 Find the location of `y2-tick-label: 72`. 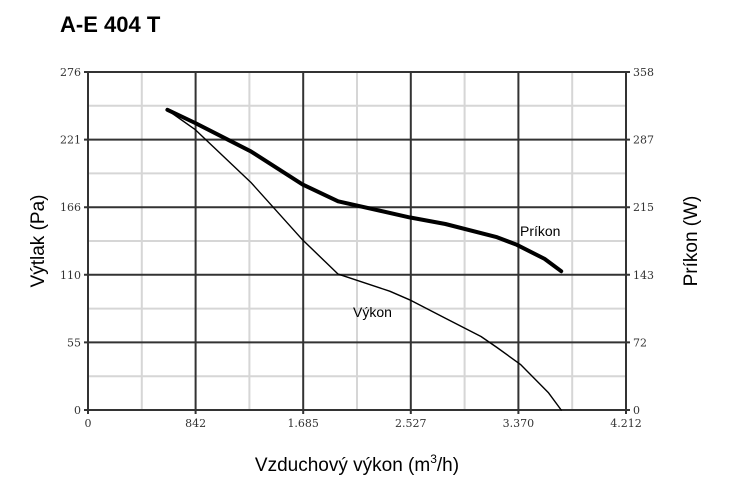

y2-tick-label: 72 is located at coordinates (640, 342).